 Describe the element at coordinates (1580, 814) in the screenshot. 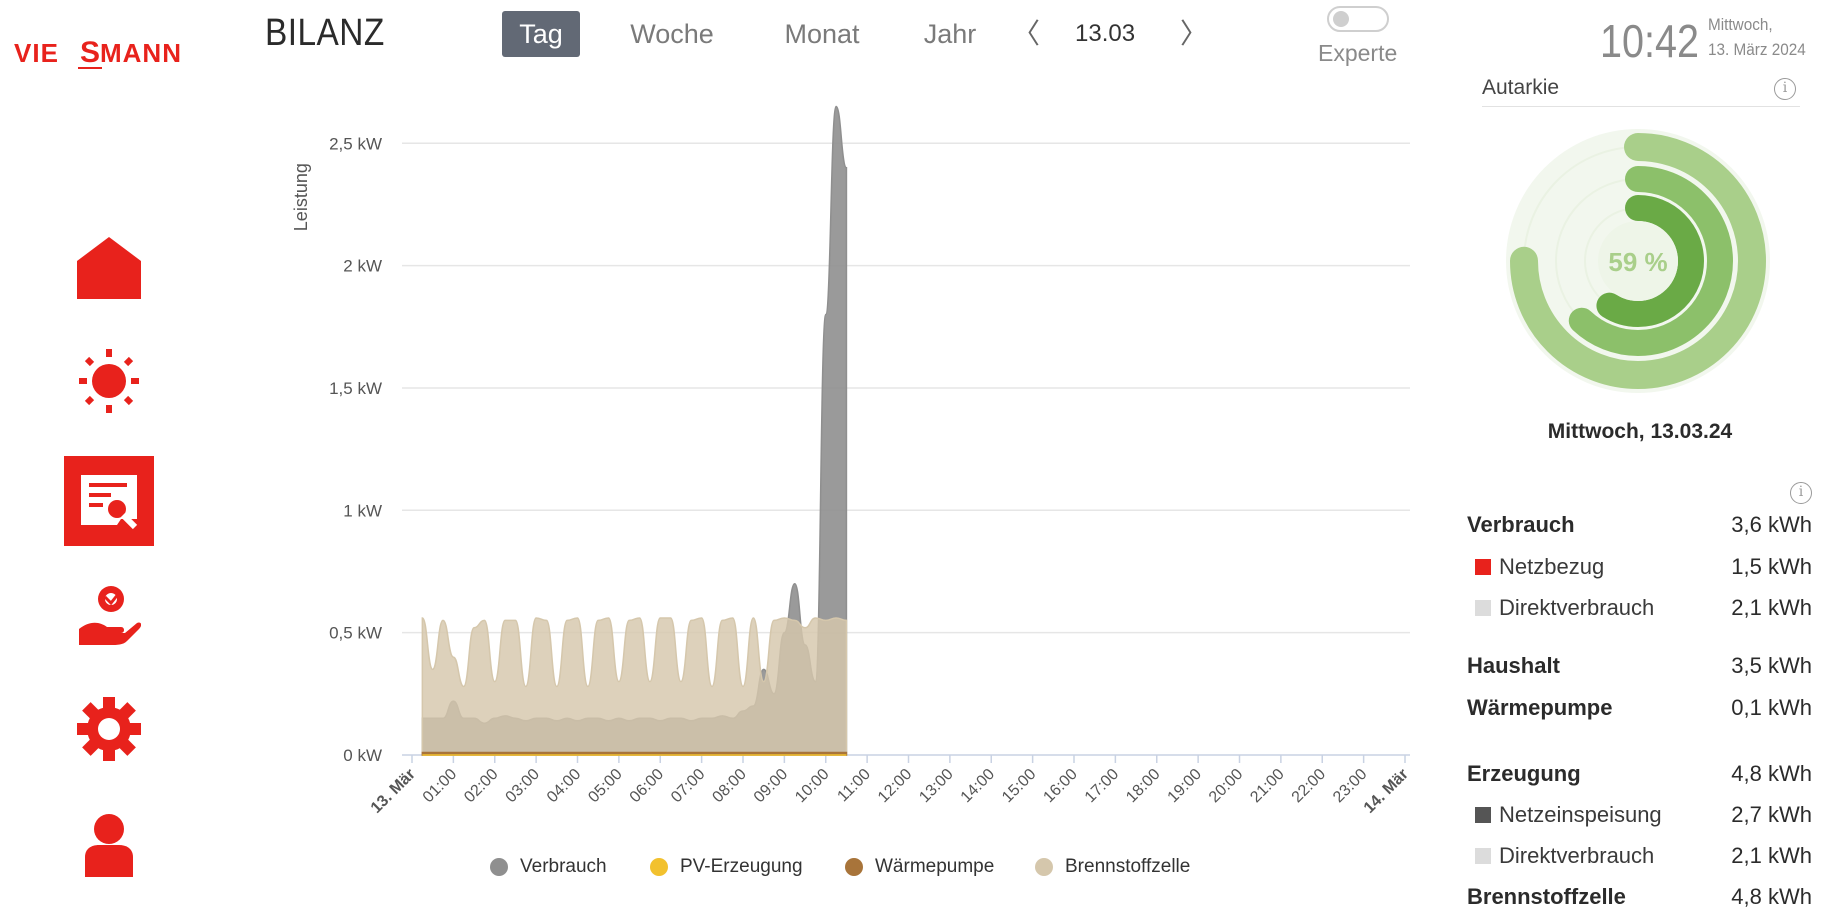

I see `stat-label: Netzeinspeisung` at that location.